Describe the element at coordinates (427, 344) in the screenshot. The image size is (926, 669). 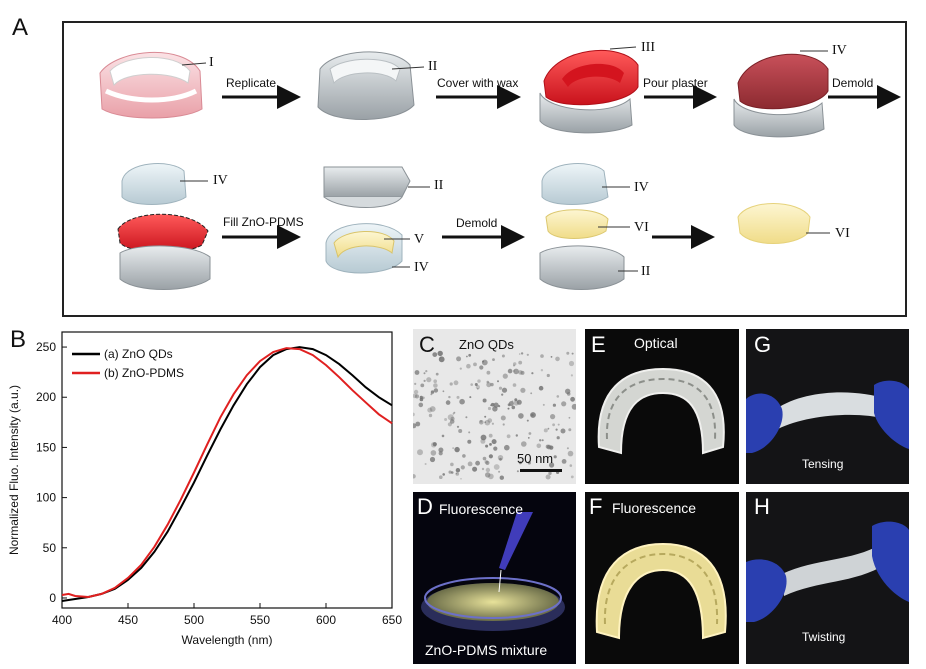
I see `panel-label-c: C` at that location.